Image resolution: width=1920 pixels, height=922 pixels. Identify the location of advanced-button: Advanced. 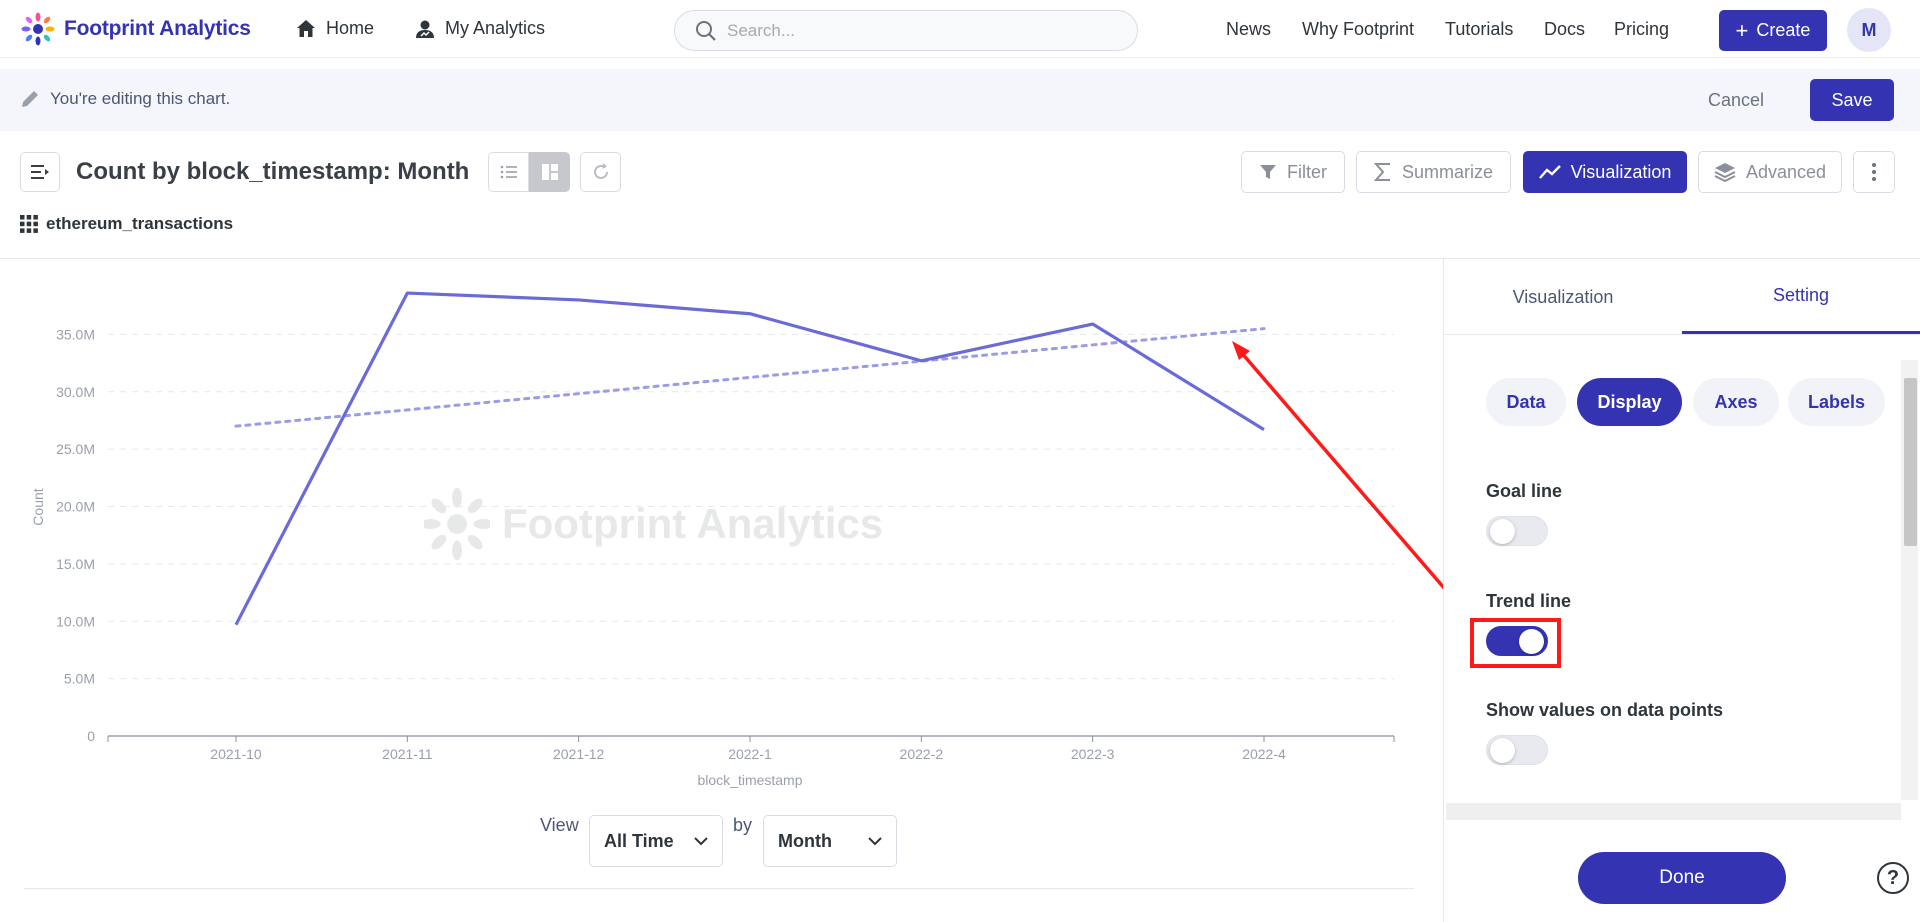
(1770, 172).